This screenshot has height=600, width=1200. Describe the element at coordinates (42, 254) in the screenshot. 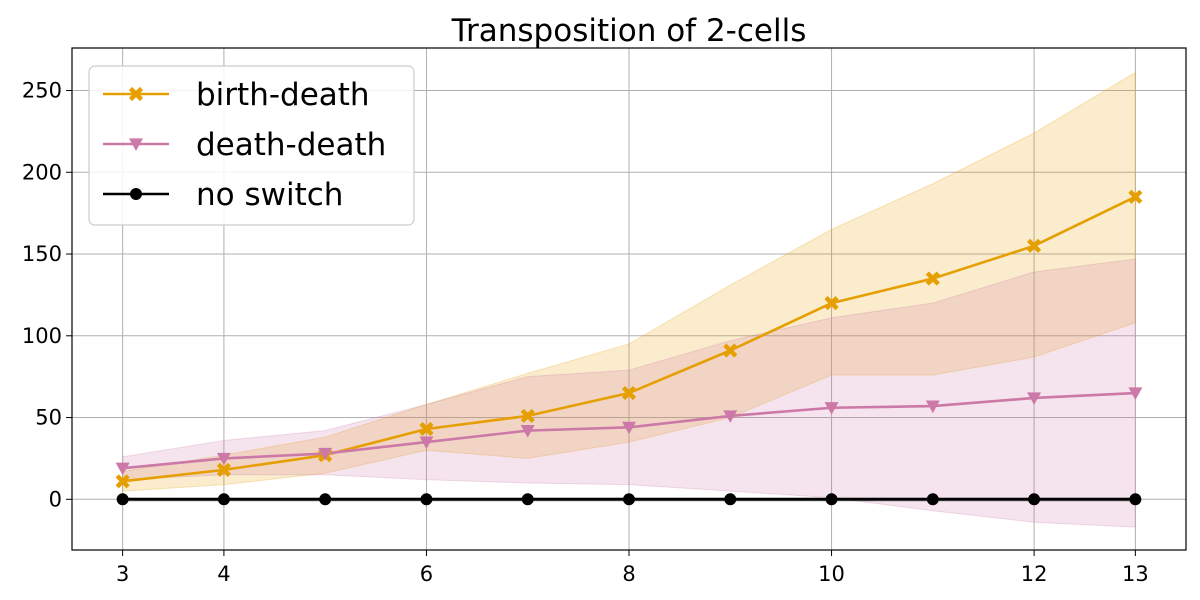

I see `y-tick-label: 150` at that location.